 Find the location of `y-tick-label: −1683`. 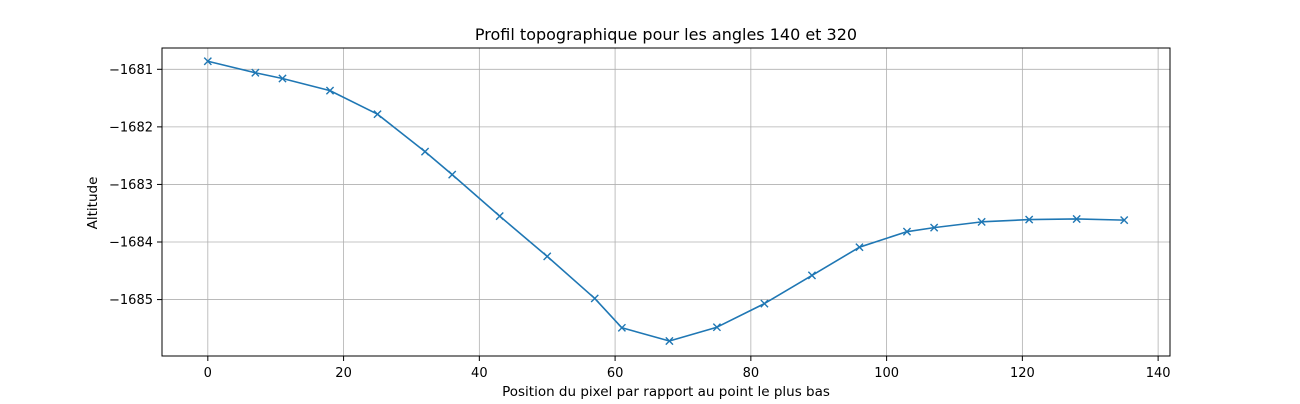

y-tick-label: −1683 is located at coordinates (131, 185).